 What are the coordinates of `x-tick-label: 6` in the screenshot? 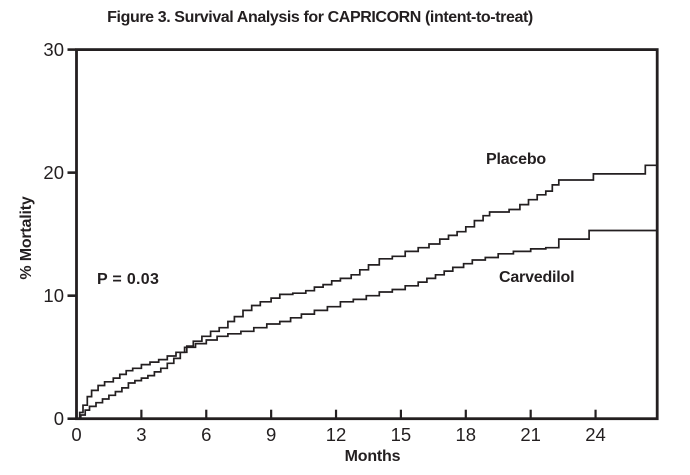 It's located at (206, 434).